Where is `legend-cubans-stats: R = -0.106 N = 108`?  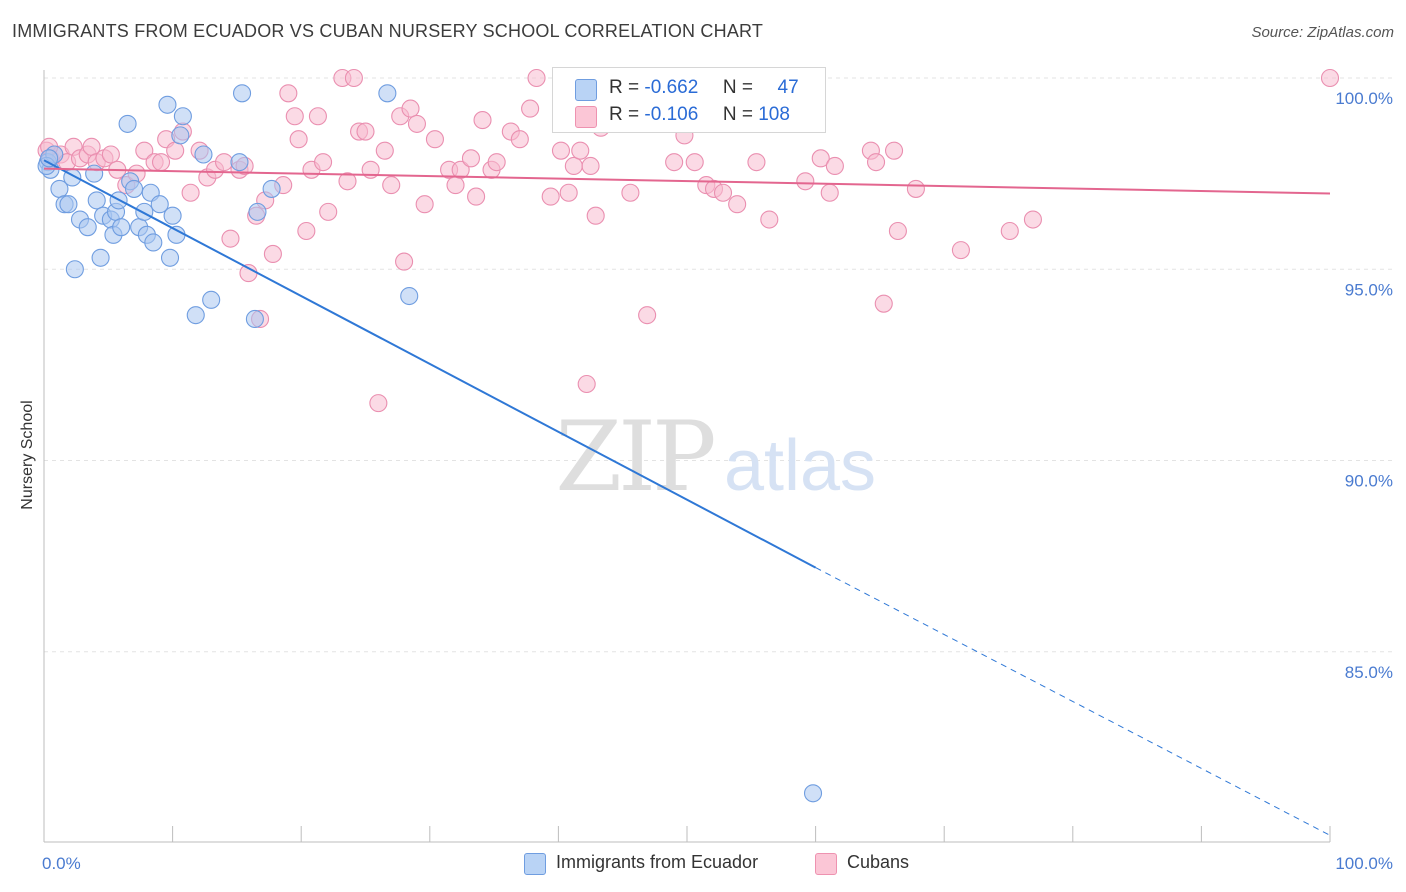 legend-cubans-stats: R = -0.106 N = 108 is located at coordinates (699, 115).